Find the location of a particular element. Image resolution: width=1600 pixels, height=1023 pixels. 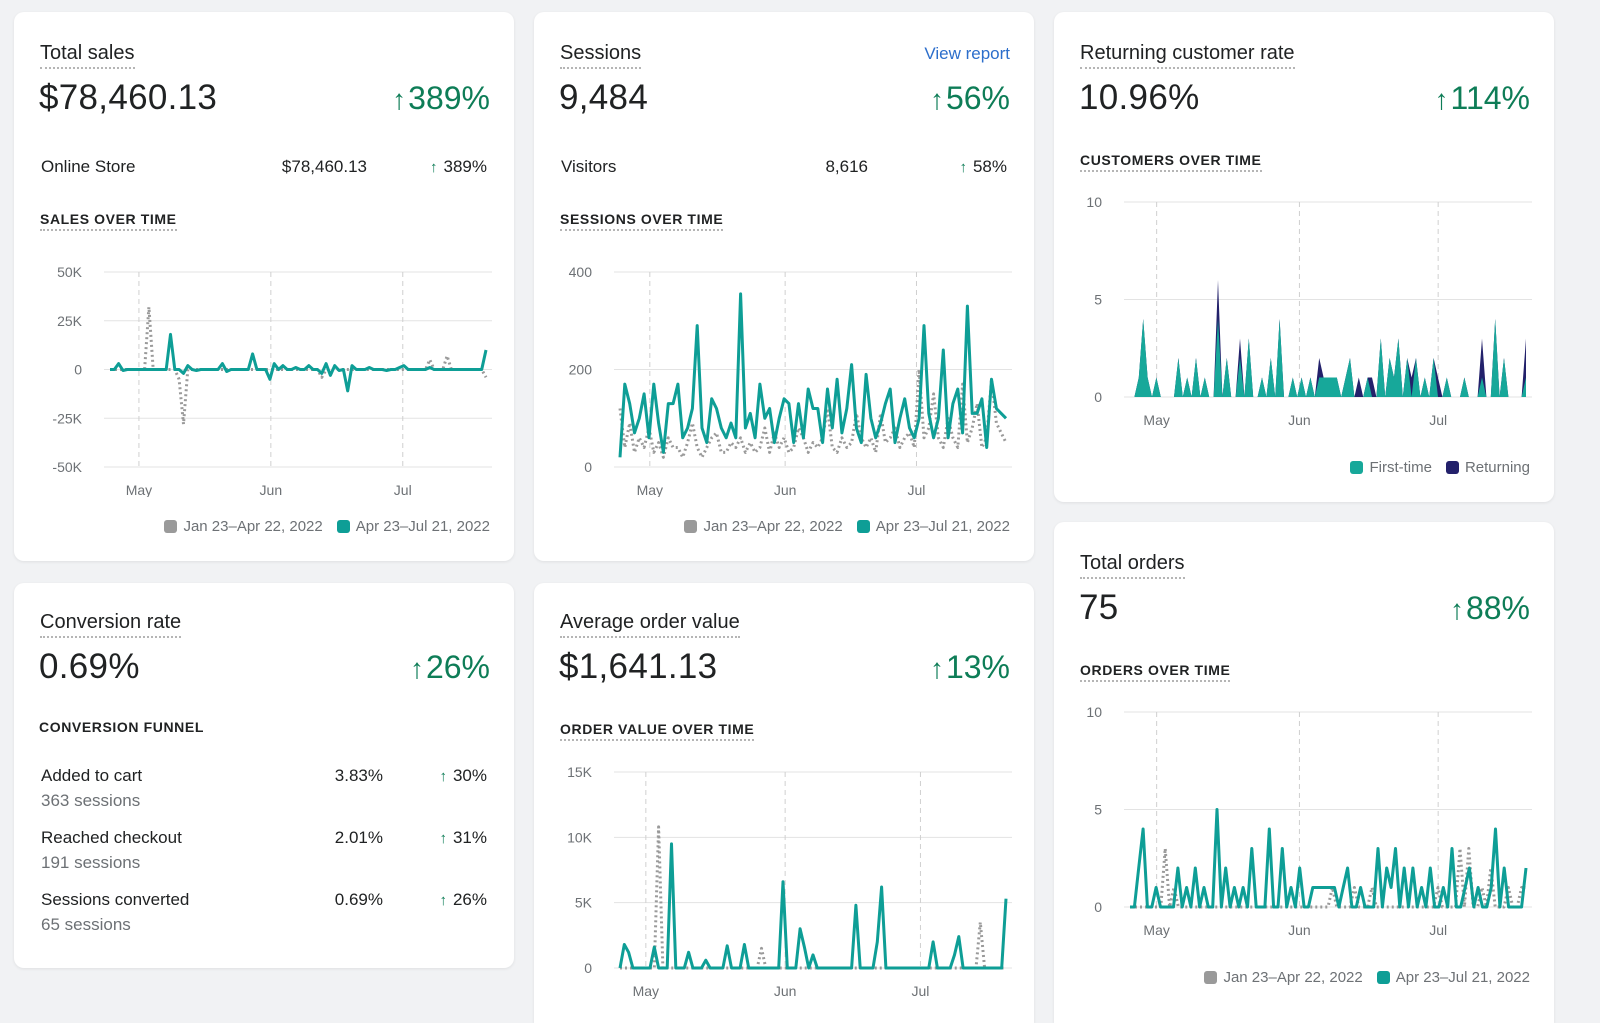

average-order-value-value: $1,641.13 is located at coordinates (638, 666).